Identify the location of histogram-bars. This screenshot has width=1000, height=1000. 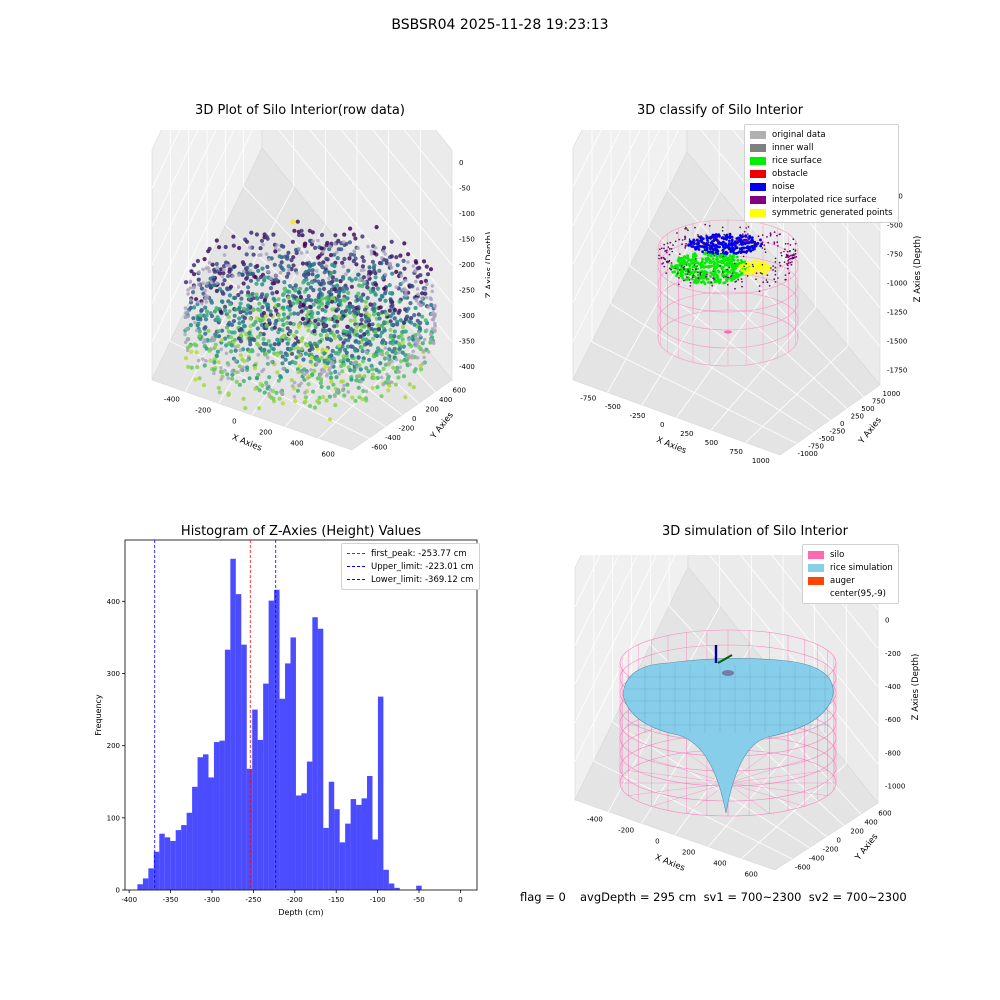
(279, 724).